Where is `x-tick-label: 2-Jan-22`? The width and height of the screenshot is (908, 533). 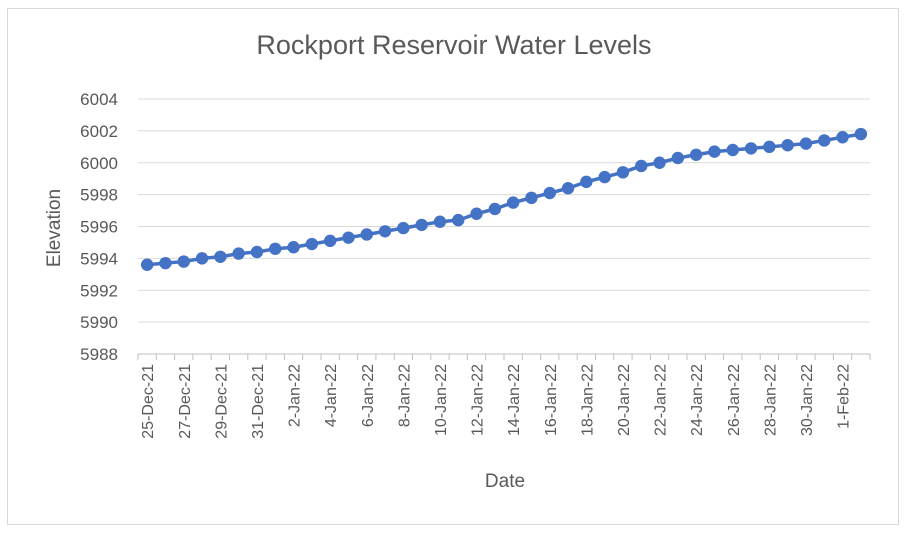 x-tick-label: 2-Jan-22 is located at coordinates (295, 395).